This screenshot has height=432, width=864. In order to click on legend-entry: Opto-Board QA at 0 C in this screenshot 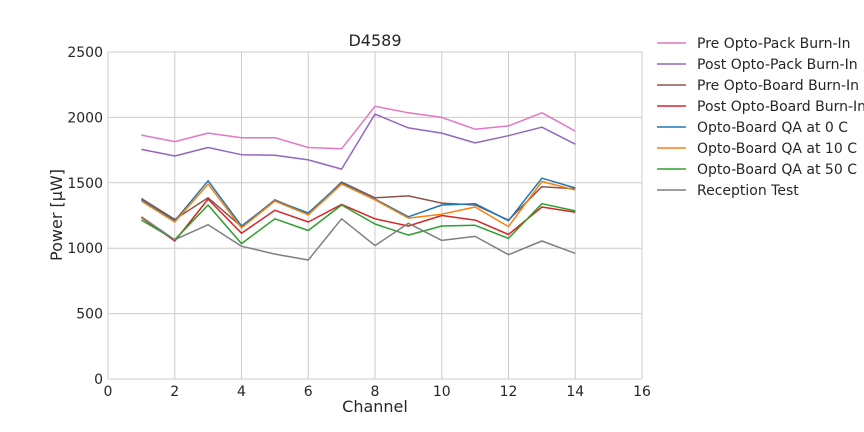, I will do `click(772, 128)`.